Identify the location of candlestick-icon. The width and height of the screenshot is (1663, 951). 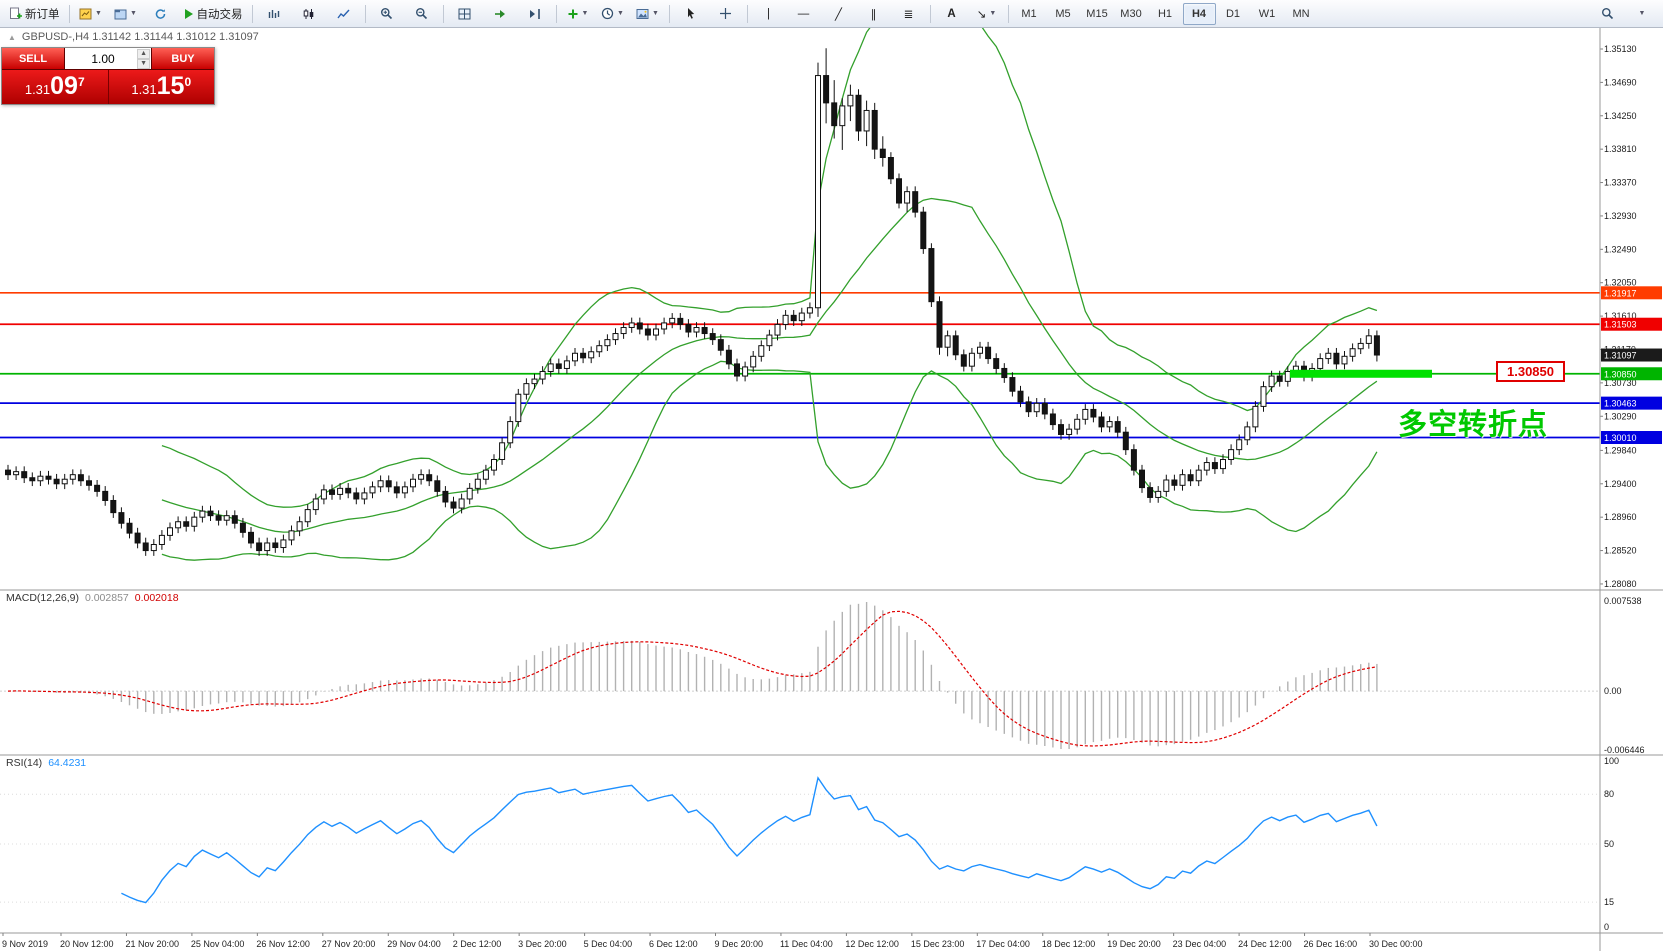
(308, 13).